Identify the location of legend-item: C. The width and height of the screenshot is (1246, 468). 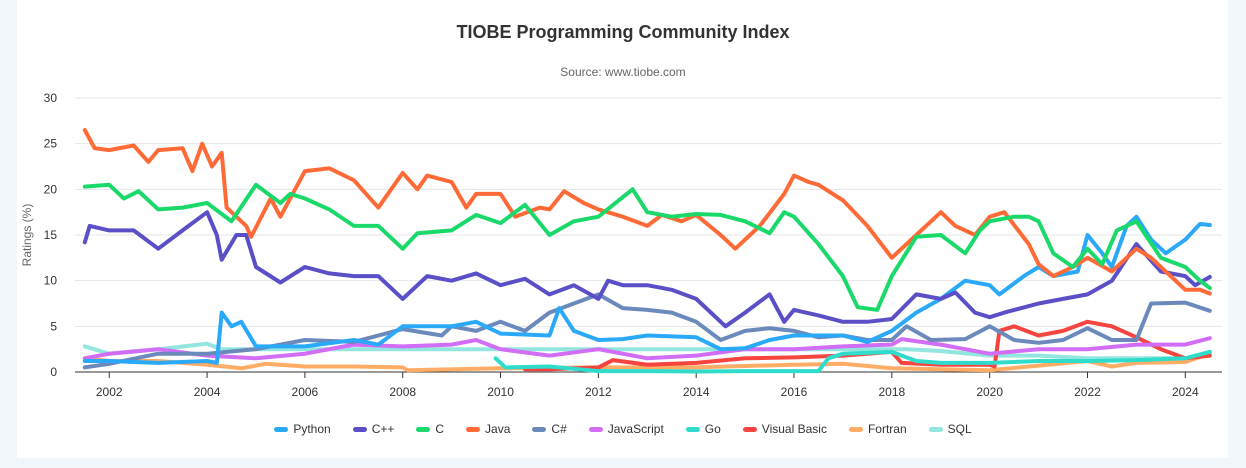
(430, 429).